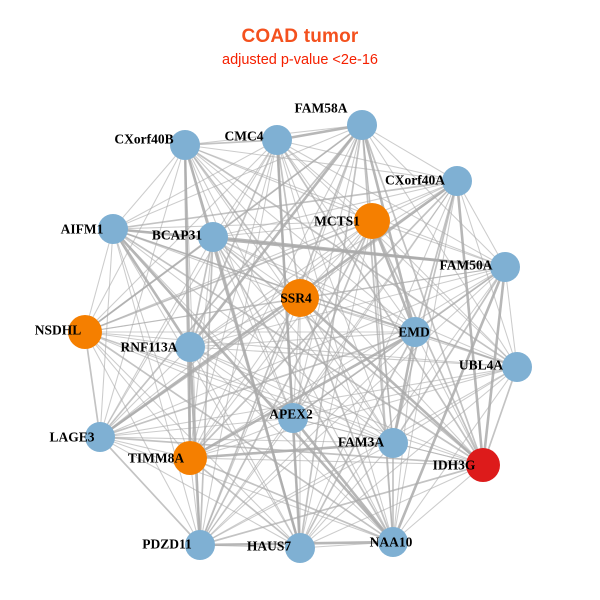  Describe the element at coordinates (113, 229) in the screenshot. I see `network-node-aifm1` at that location.